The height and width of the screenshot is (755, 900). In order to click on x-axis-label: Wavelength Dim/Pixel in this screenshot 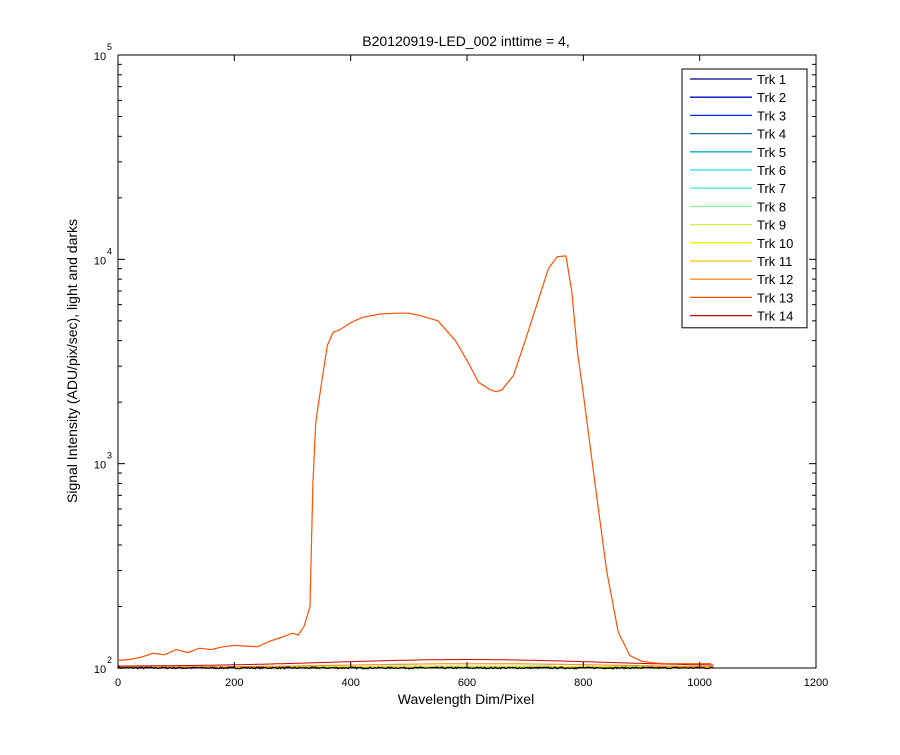, I will do `click(466, 699)`.